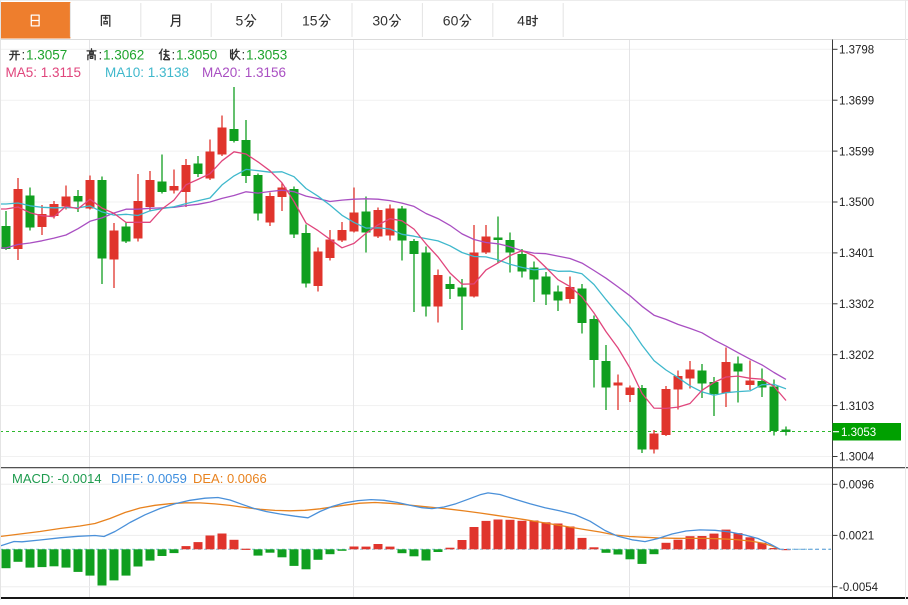  I want to click on svg-text: 1.3004, so click(857, 458).